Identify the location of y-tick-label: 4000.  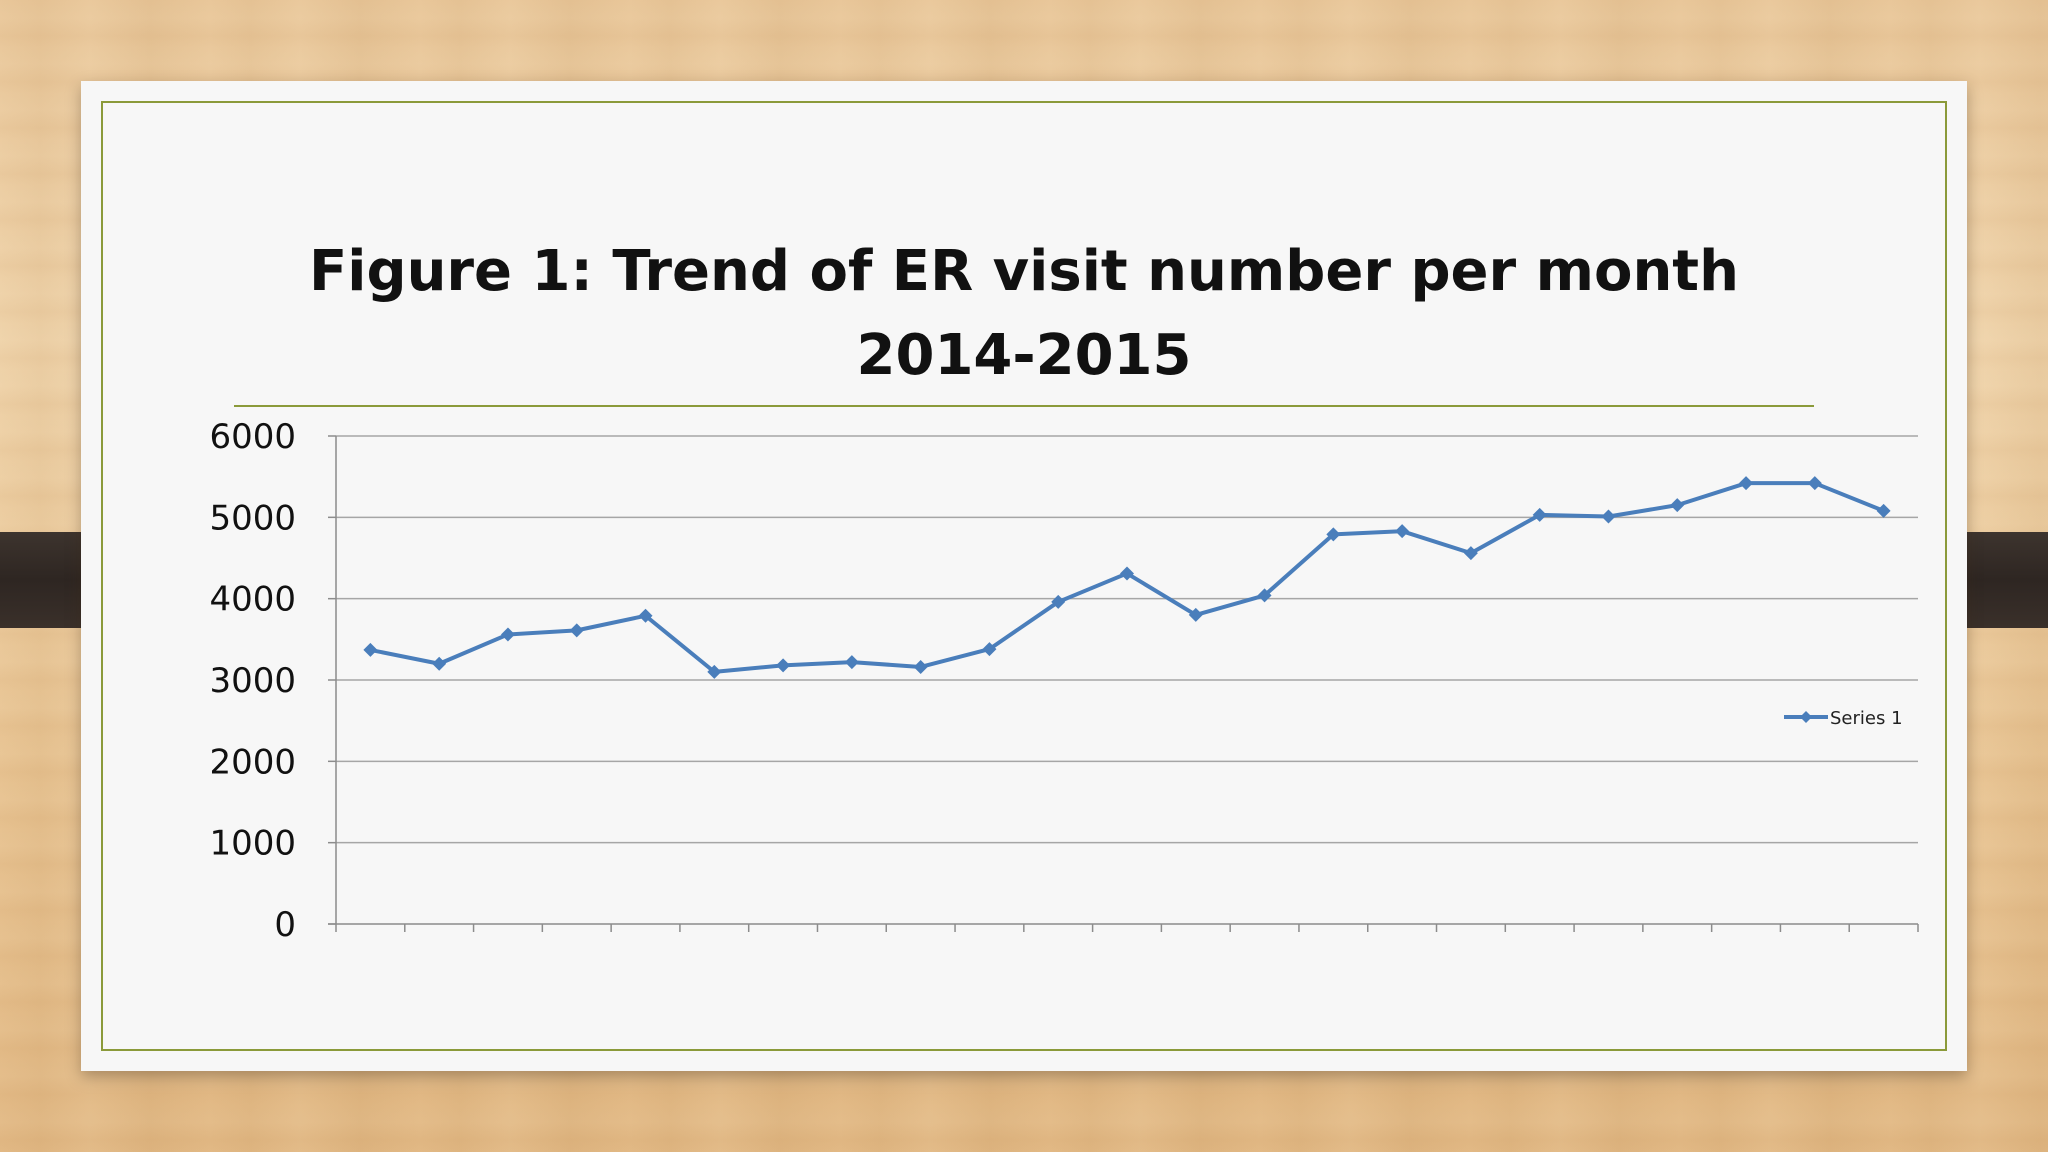
(252, 600).